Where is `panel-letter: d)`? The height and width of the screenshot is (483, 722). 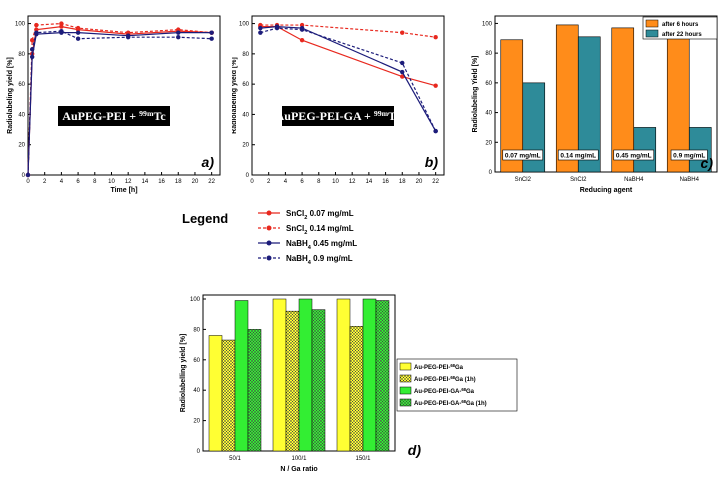
panel-letter: d) is located at coordinates (415, 450).